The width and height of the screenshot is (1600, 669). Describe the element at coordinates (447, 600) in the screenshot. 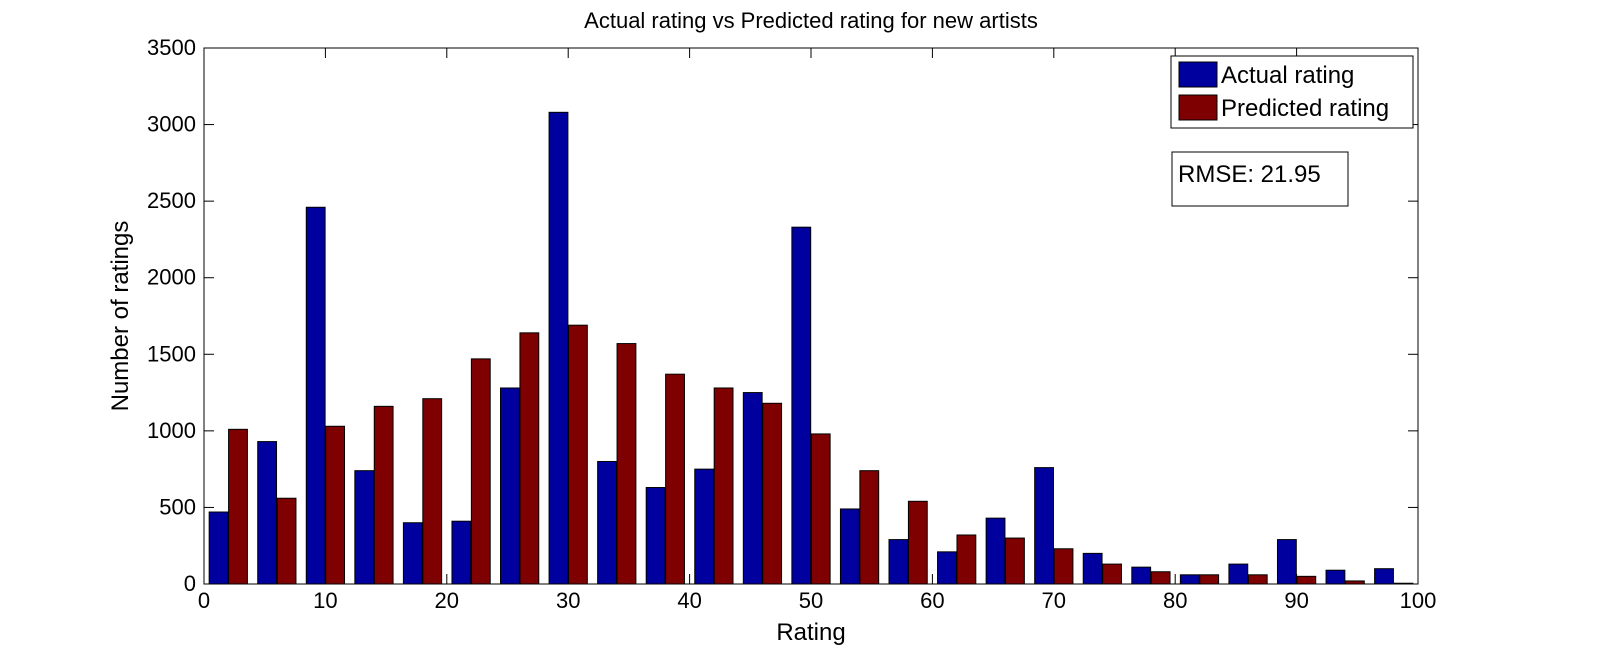

I see `x-tick-label-2: 20` at that location.